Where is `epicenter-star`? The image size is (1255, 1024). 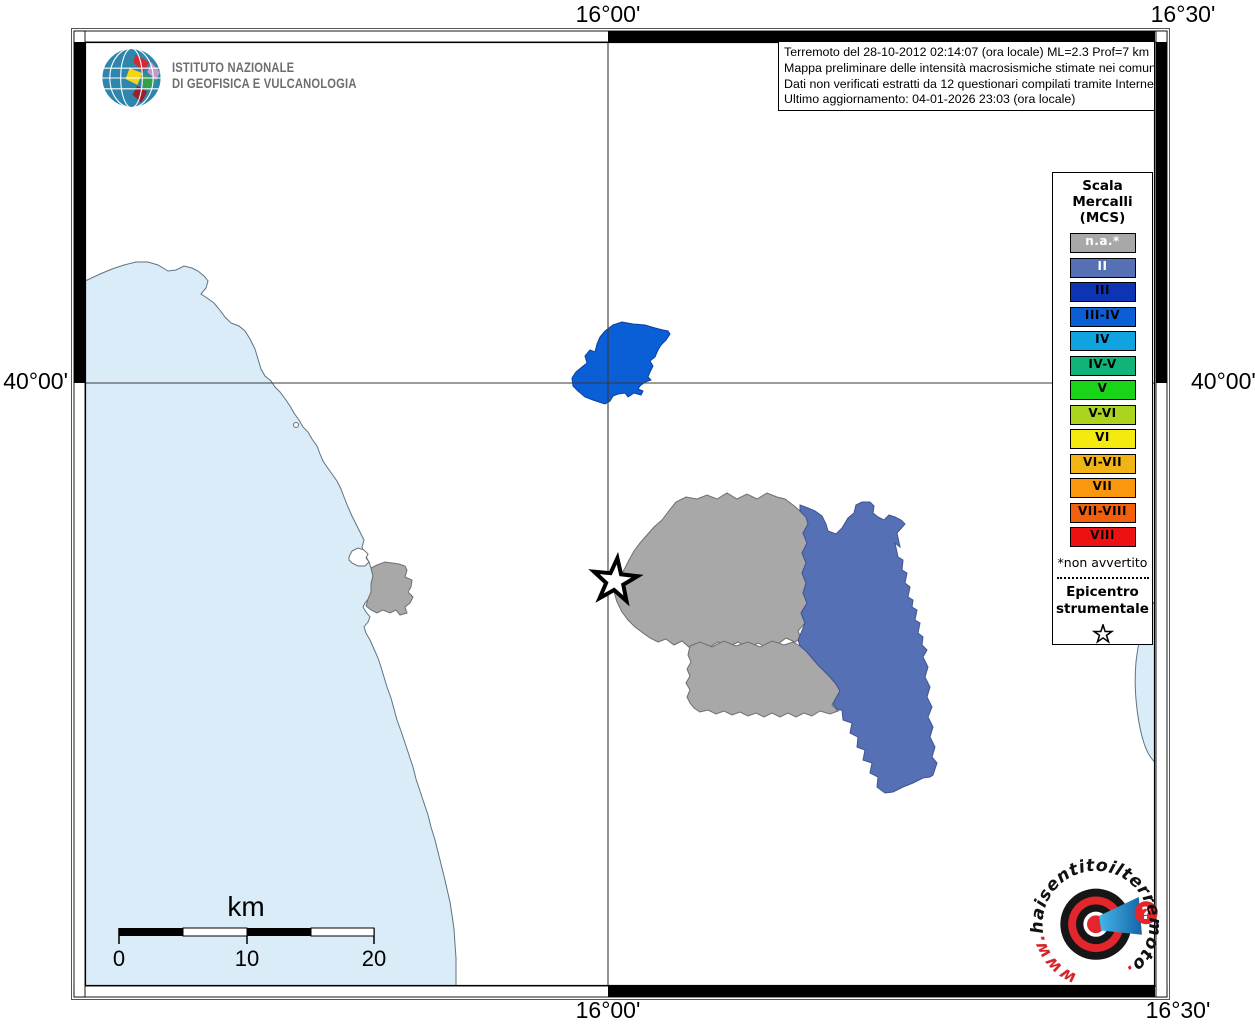 epicenter-star is located at coordinates (616, 579).